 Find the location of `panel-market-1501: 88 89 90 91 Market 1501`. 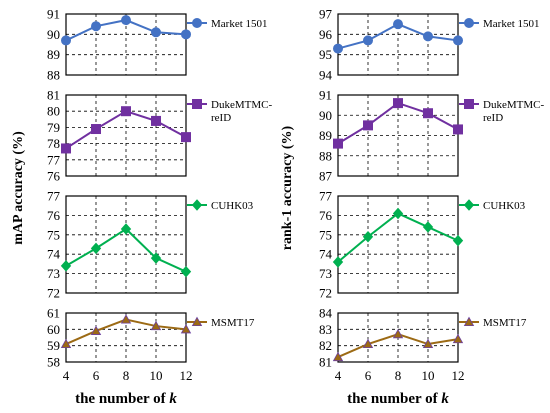

panel-market-1501: 88 89 90 91 Market 1501 is located at coordinates (157, 45).